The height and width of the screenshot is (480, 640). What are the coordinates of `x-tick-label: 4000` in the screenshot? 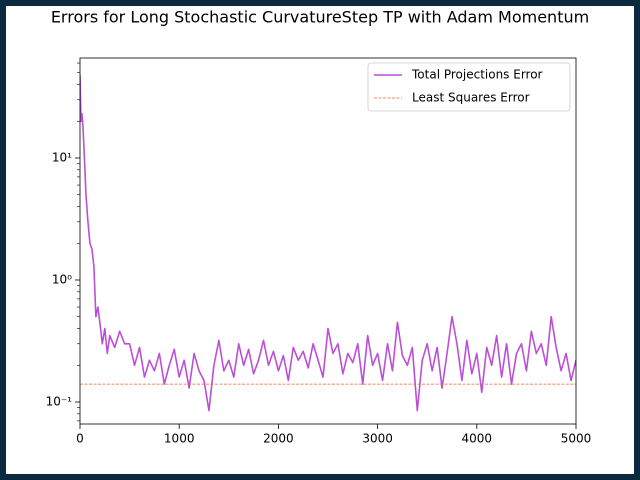 It's located at (477, 439).